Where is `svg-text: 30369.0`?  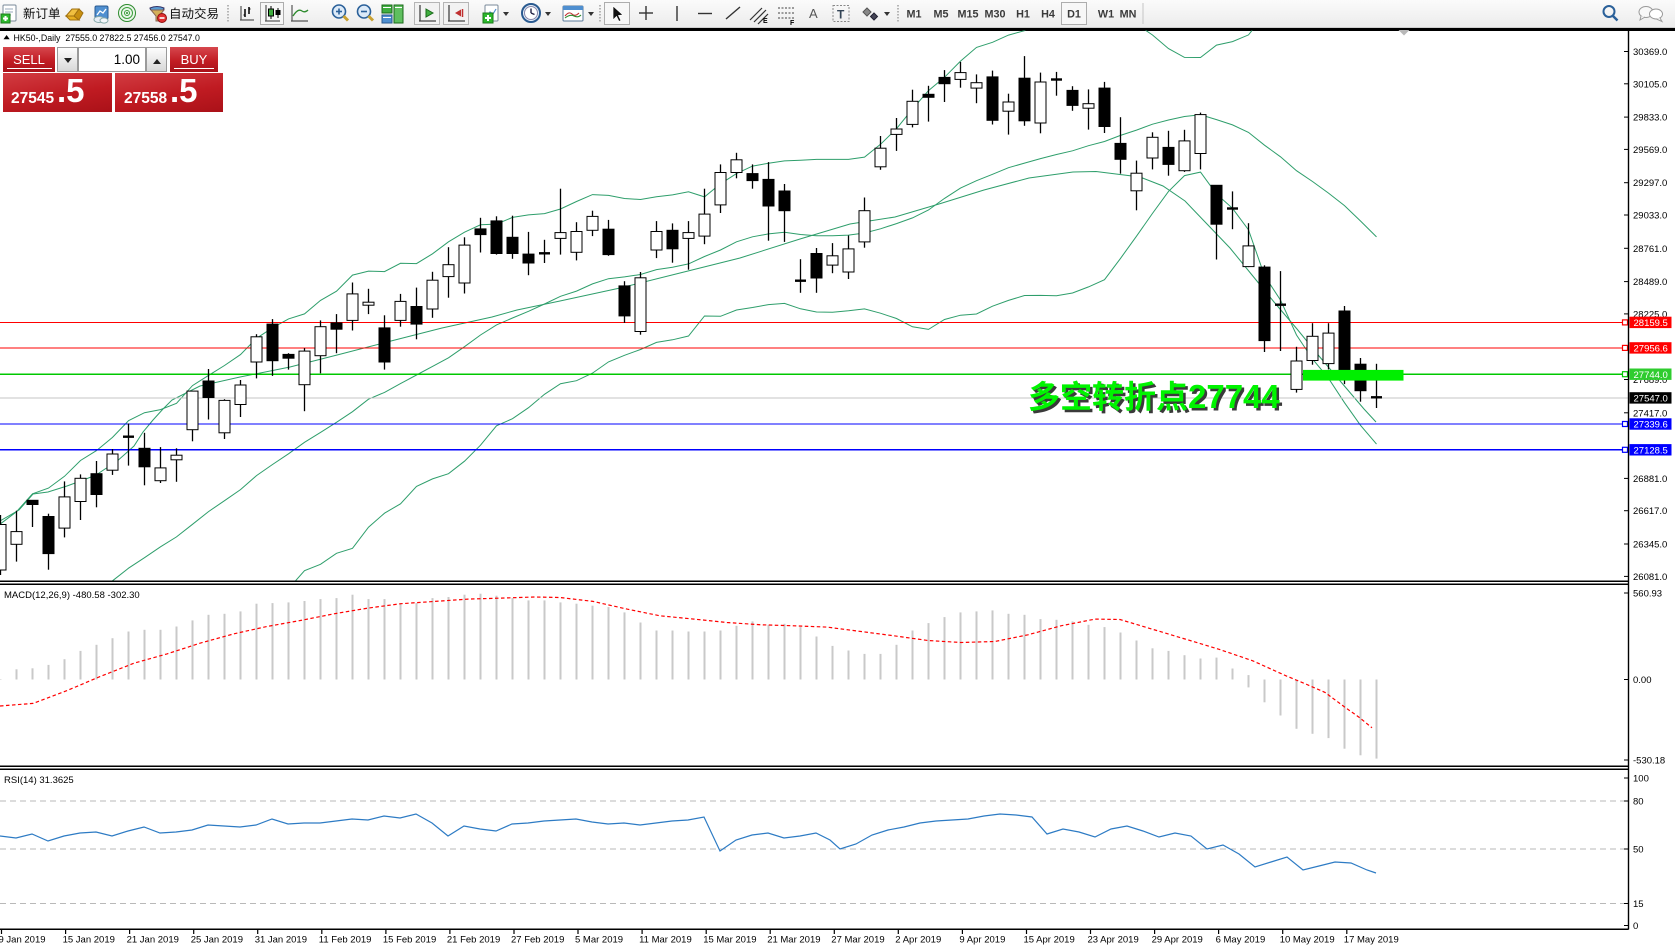 svg-text: 30369.0 is located at coordinates (1650, 52).